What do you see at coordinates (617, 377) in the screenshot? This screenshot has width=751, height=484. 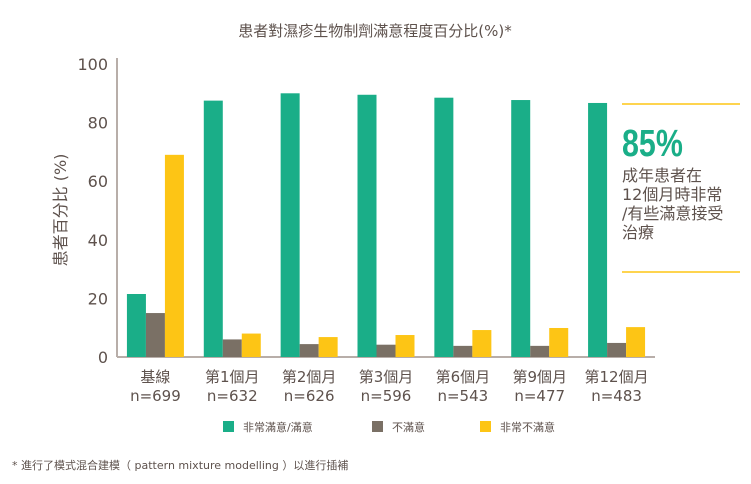 I see `x-tick-label: 第12個月` at bounding box center [617, 377].